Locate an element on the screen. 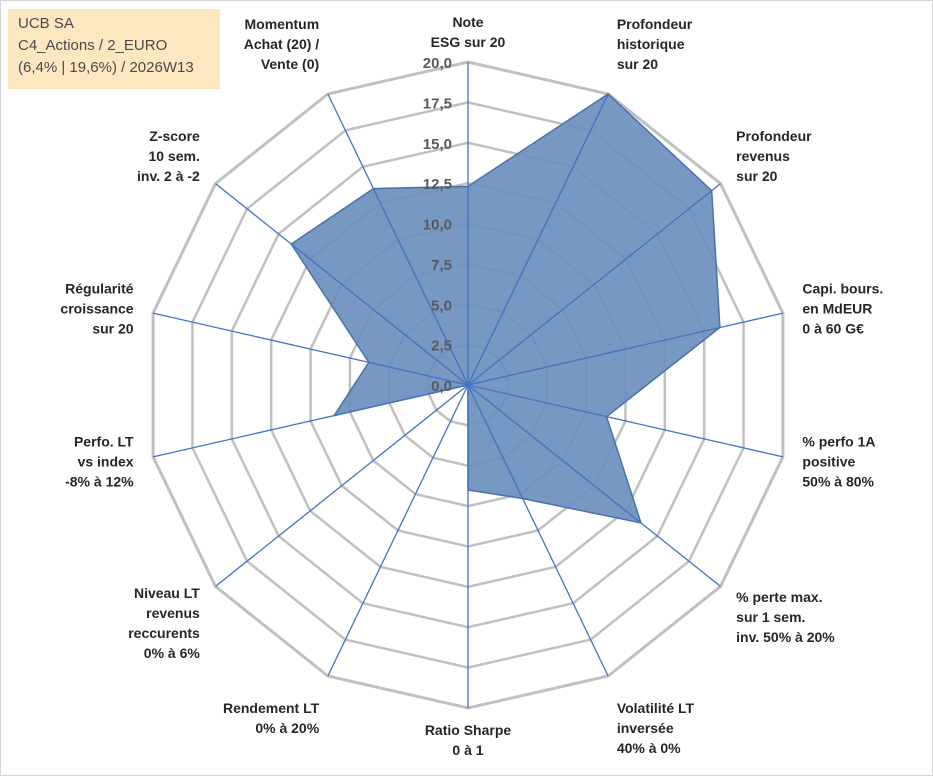 This screenshot has height=776, width=933. axis-label: Momentum Achat (20) / Vente (0) is located at coordinates (282, 44).